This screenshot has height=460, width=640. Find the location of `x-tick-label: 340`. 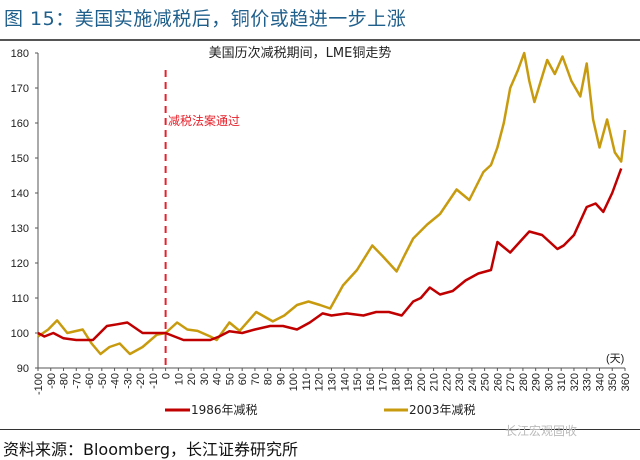

x-tick-label: 340 is located at coordinates (600, 382).